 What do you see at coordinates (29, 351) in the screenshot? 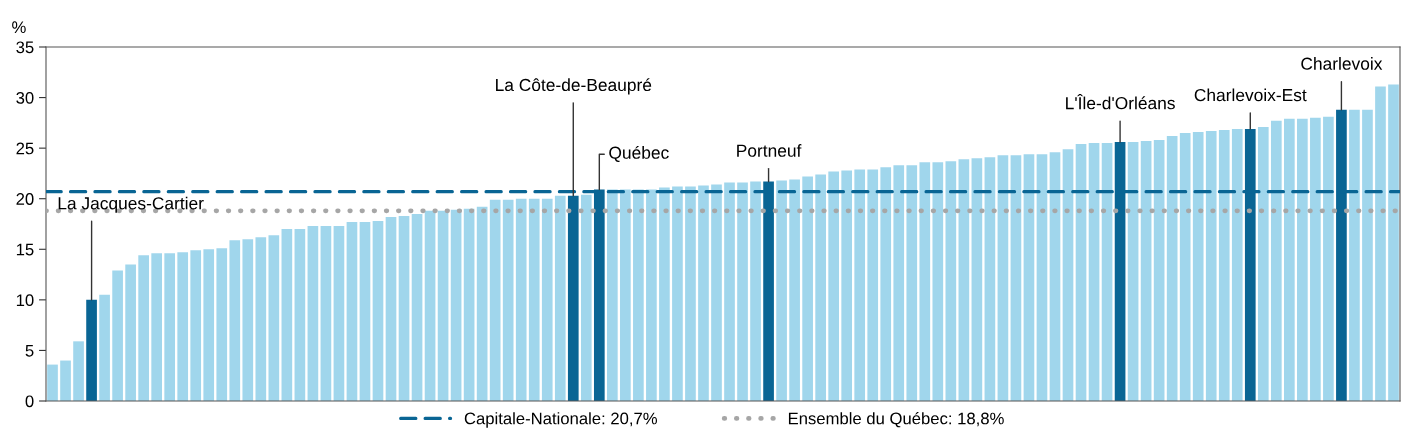
I see `y-tick-label: 5` at bounding box center [29, 351].